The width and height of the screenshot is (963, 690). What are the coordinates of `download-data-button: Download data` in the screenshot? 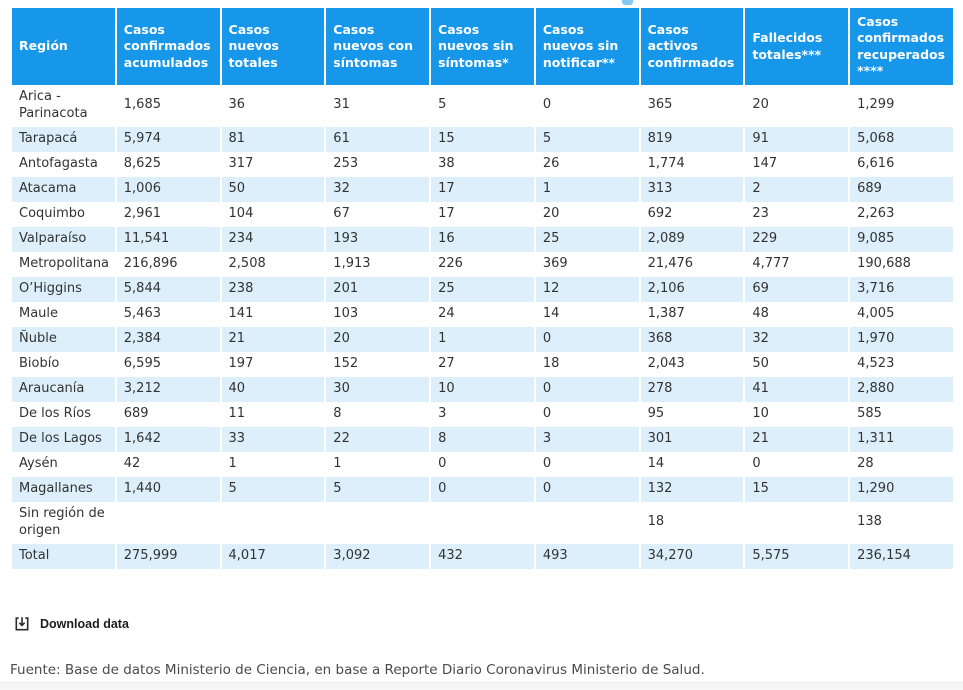 It's located at (71, 624).